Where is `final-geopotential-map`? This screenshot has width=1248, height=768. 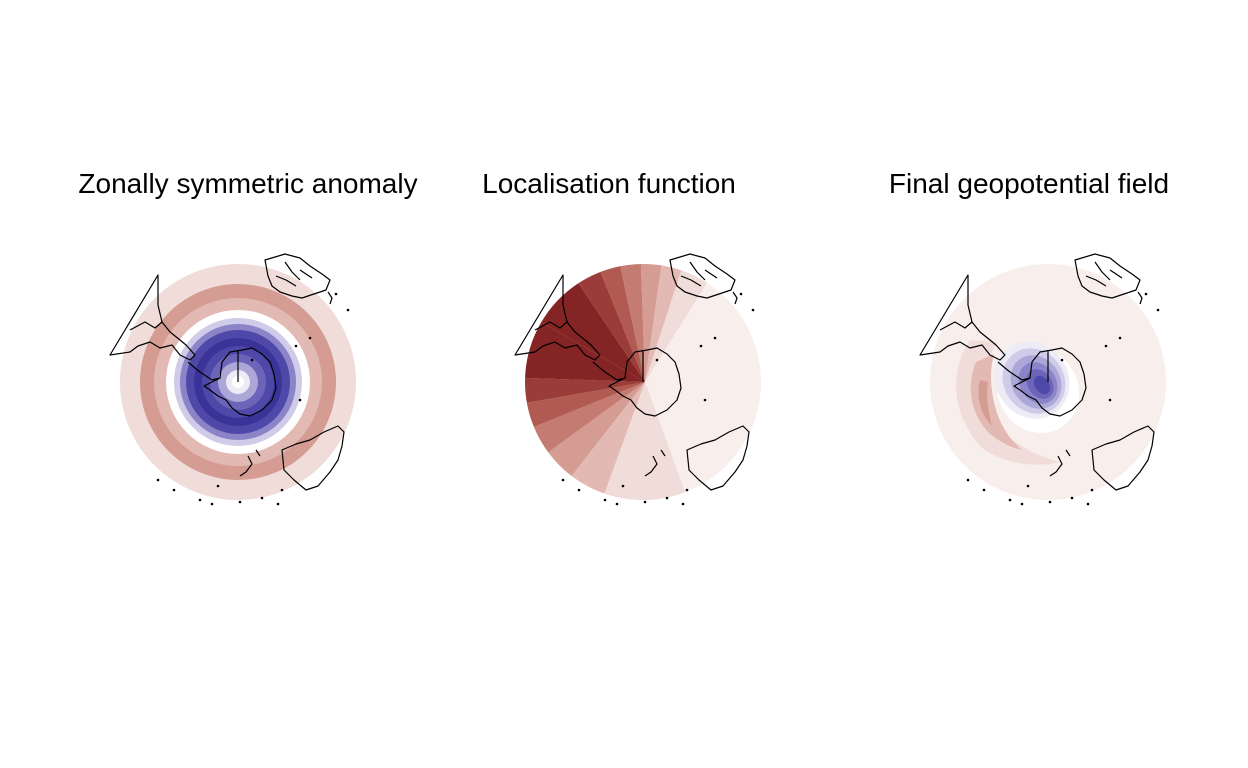 final-geopotential-map is located at coordinates (1042, 379).